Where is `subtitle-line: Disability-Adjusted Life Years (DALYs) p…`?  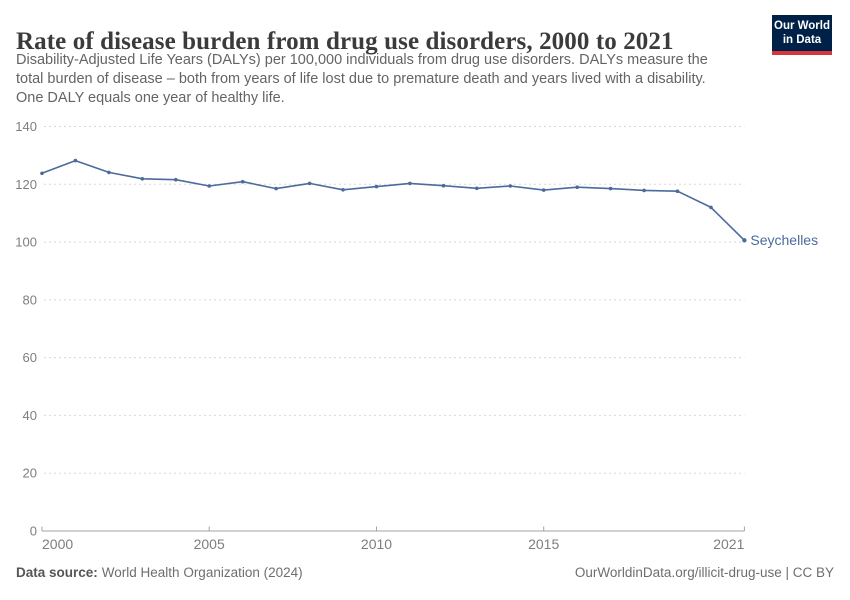
subtitle-line: Disability-Adjusted Life Years (DALYs) p… is located at coordinates (362, 60).